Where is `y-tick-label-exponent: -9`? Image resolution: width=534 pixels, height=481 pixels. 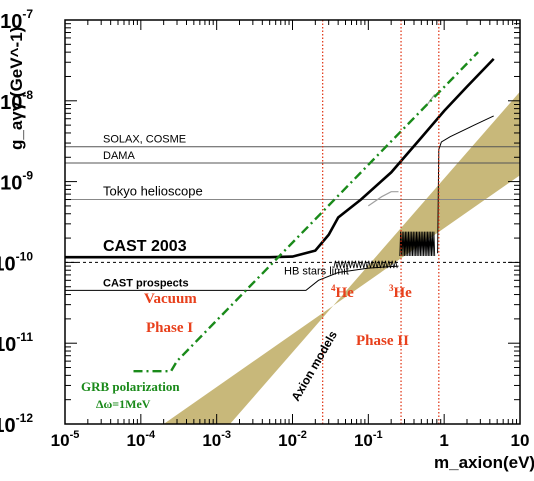
y-tick-label-exponent: -9 is located at coordinates (27, 176).